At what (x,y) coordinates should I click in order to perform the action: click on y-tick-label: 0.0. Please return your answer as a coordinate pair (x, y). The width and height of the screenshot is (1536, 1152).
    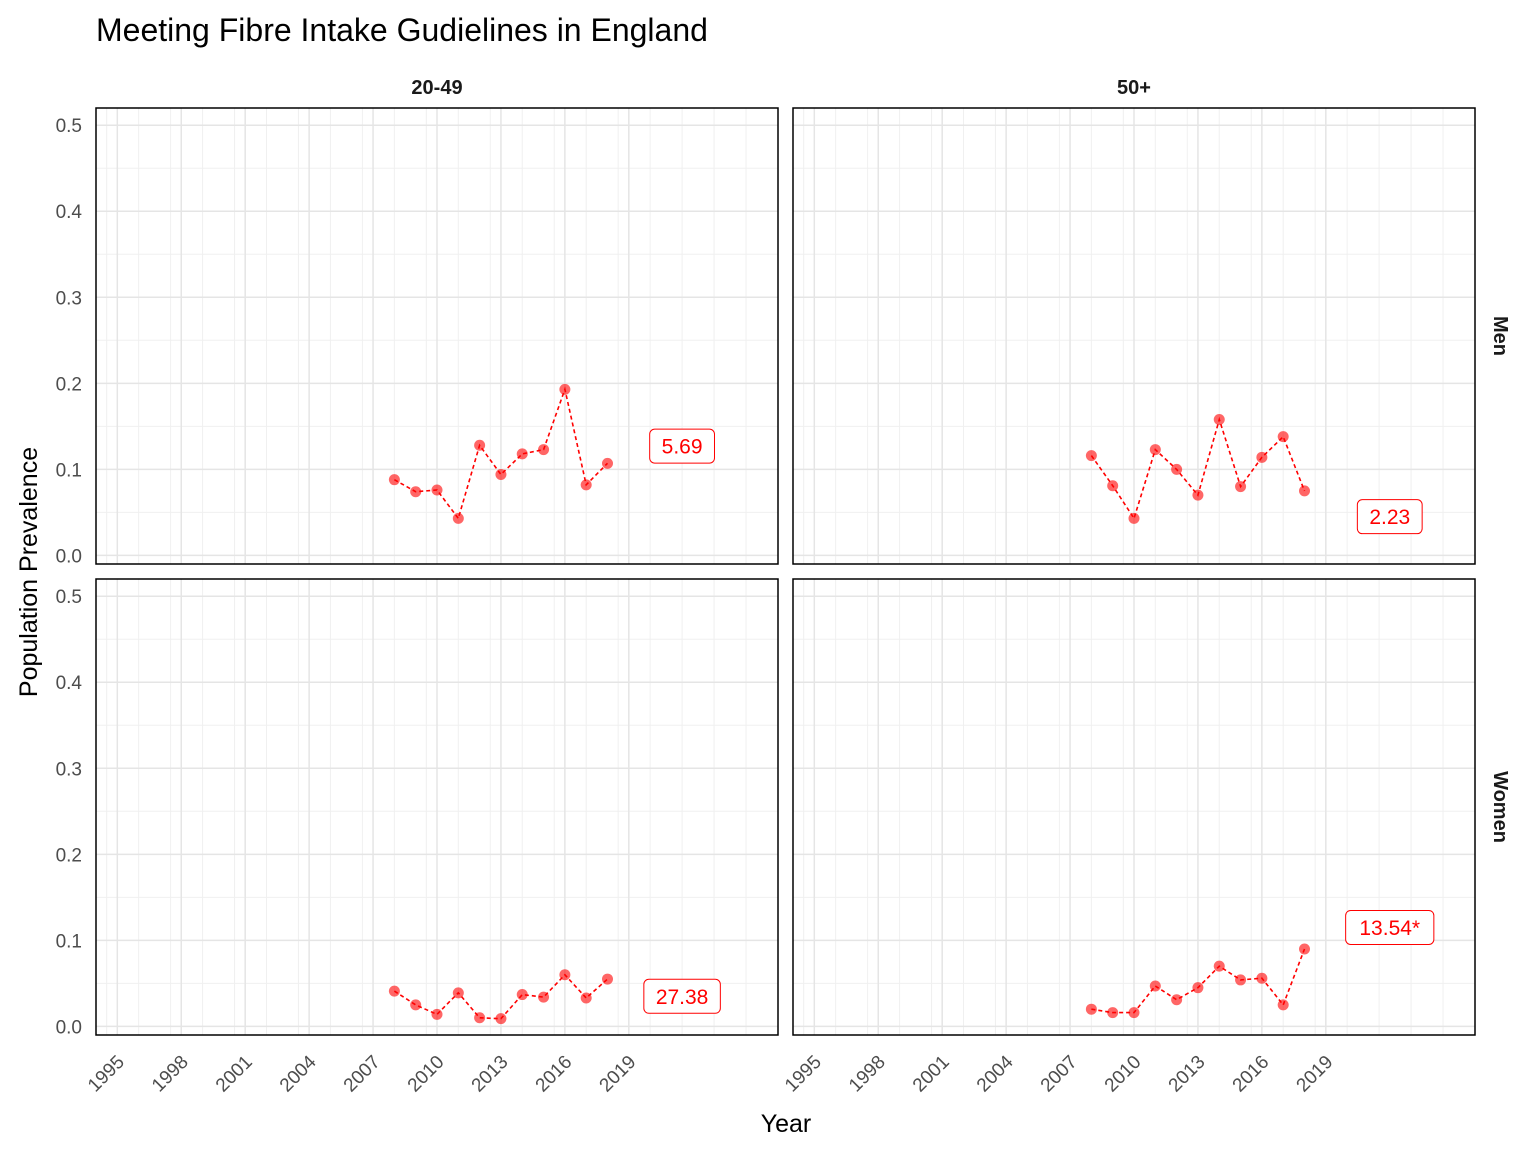
    Looking at the image, I should click on (69, 1027).